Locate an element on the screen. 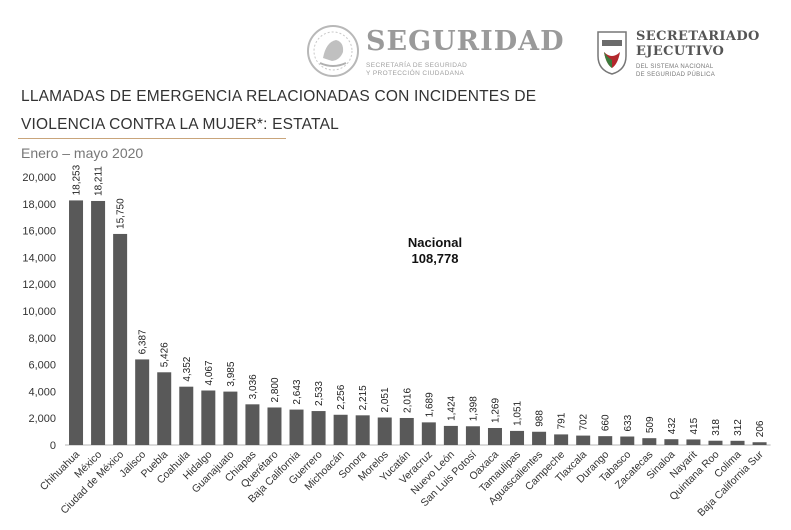 This screenshot has width=791, height=530. y-tick-label: 12,000 is located at coordinates (39, 285).